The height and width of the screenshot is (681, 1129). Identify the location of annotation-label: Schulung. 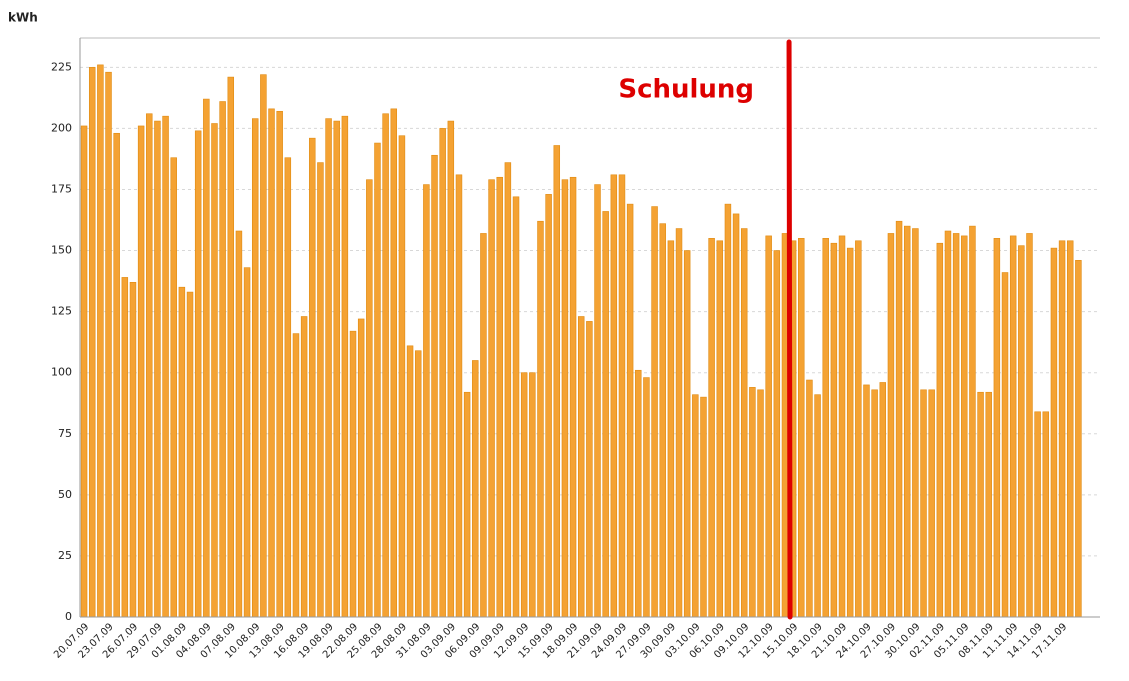
(686, 90).